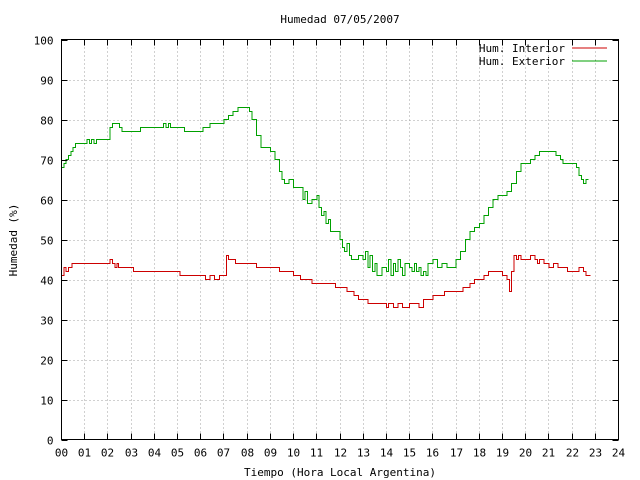 Image resolution: width=640 pixels, height=480 pixels. I want to click on x-tick-label: 16, so click(432, 453).